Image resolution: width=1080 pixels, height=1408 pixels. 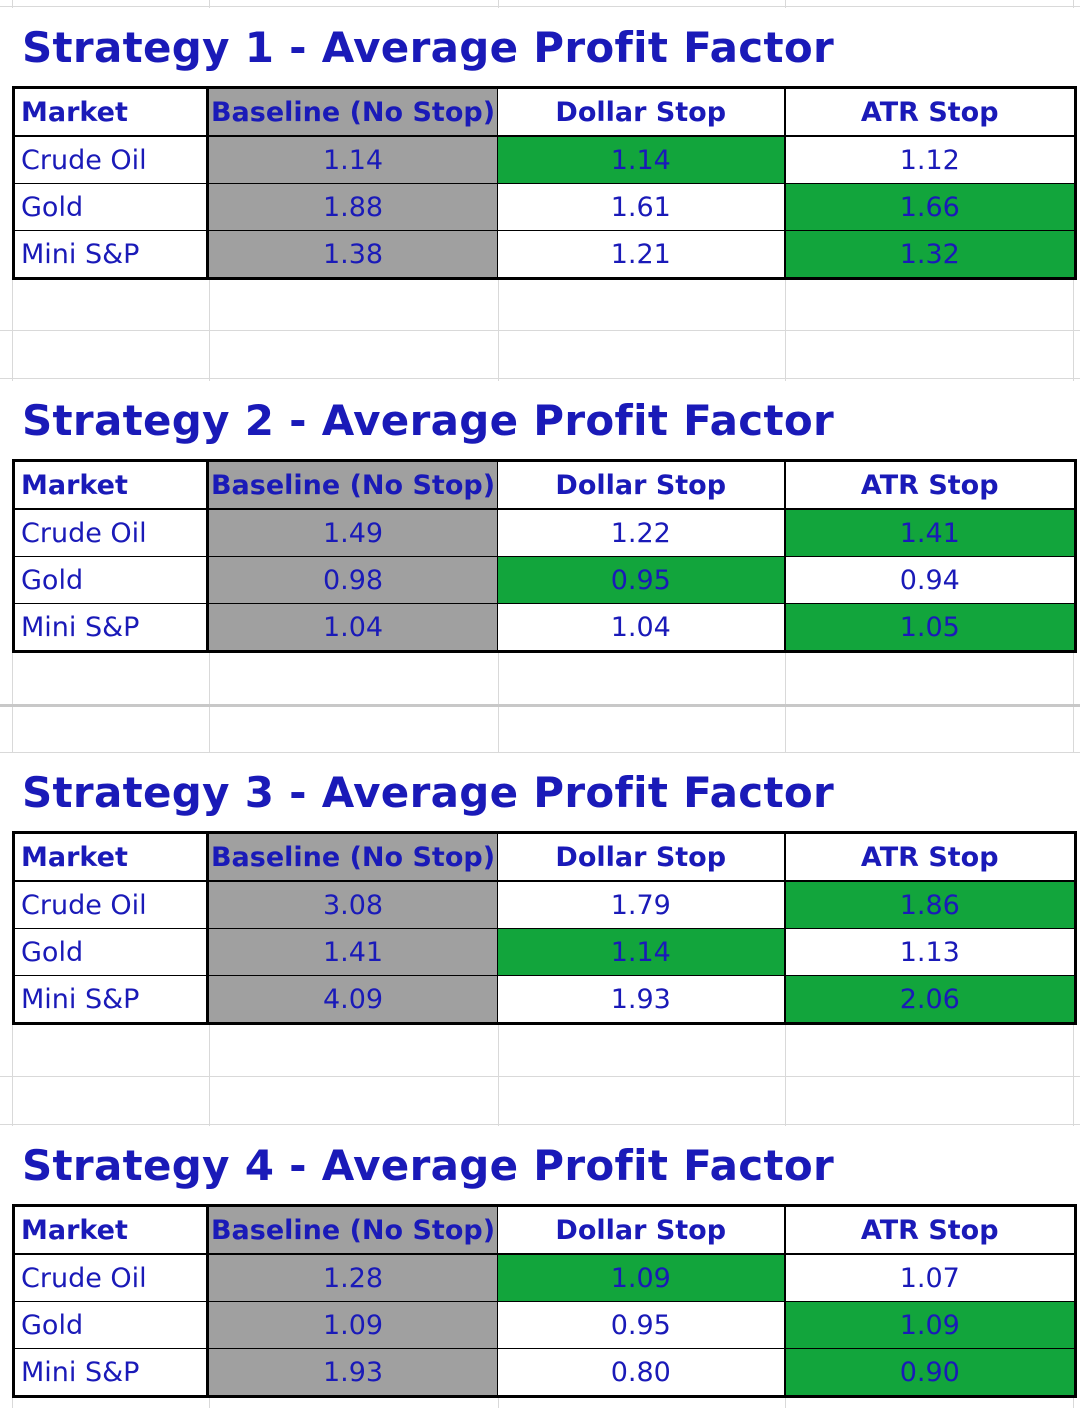 What do you see at coordinates (641, 532) in the screenshot?
I see `dollar-stop-cell: 1.22` at bounding box center [641, 532].